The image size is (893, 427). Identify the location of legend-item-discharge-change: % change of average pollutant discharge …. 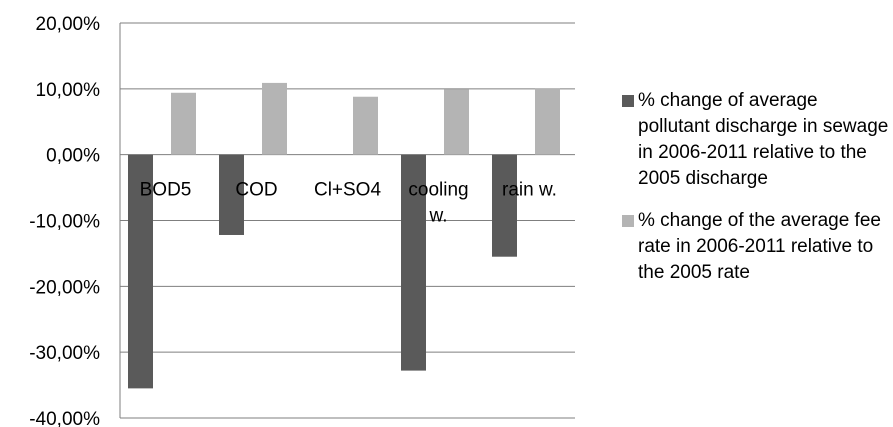
(757, 140).